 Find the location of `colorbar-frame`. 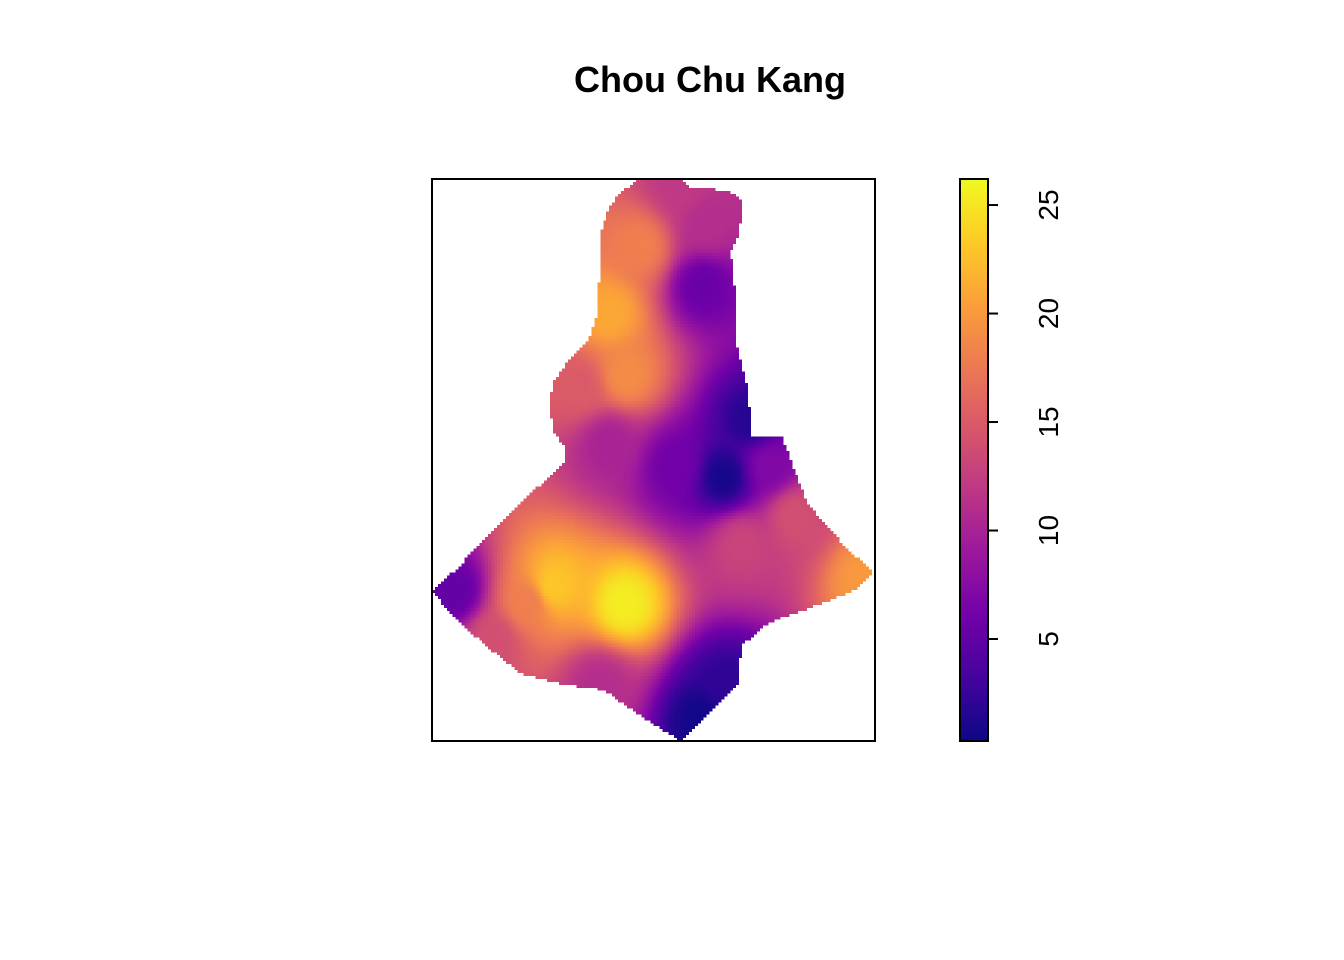

colorbar-frame is located at coordinates (974, 460).